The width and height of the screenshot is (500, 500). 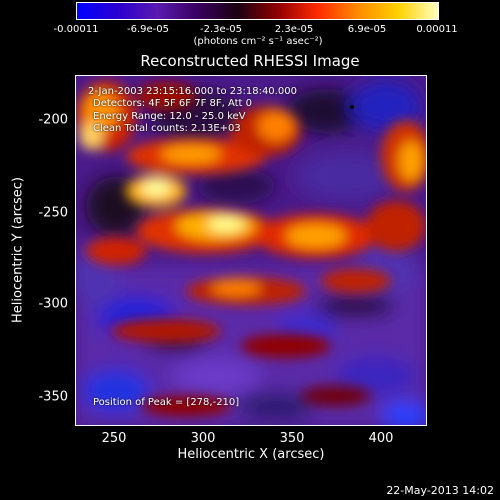 What do you see at coordinates (251, 454) in the screenshot?
I see `x-axis-label: Heliocentric X (arcsec)` at bounding box center [251, 454].